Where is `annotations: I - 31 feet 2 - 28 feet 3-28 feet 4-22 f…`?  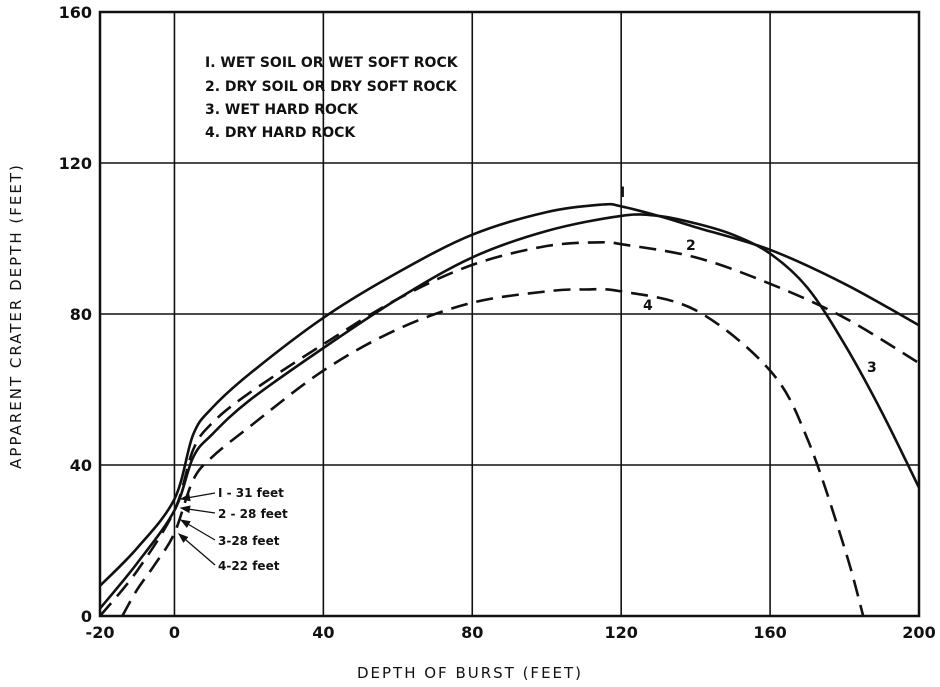
annotations: I - 31 feet 2 - 28 feet 3-28 feet 4-22 f… is located at coordinates (233, 529).